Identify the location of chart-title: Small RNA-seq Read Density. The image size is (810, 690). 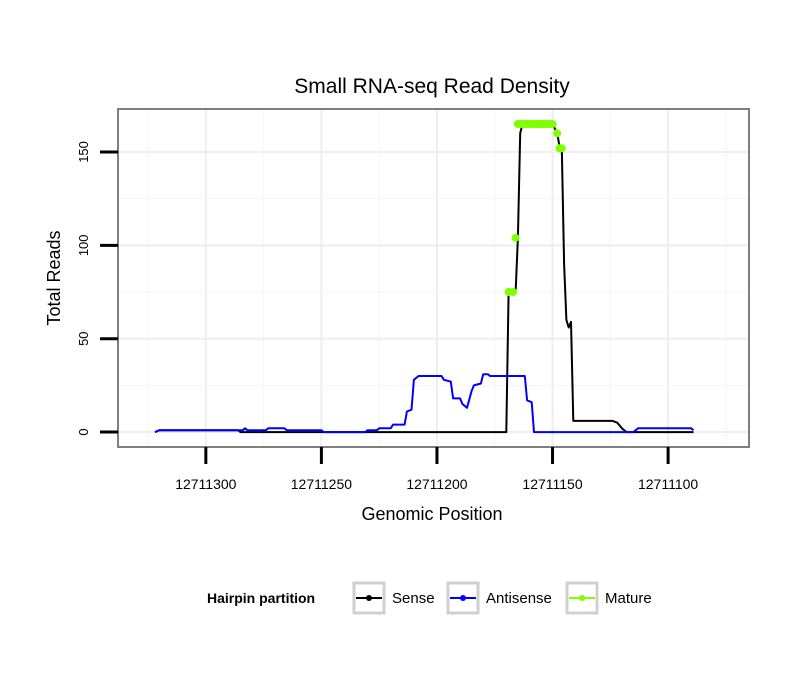
(432, 86).